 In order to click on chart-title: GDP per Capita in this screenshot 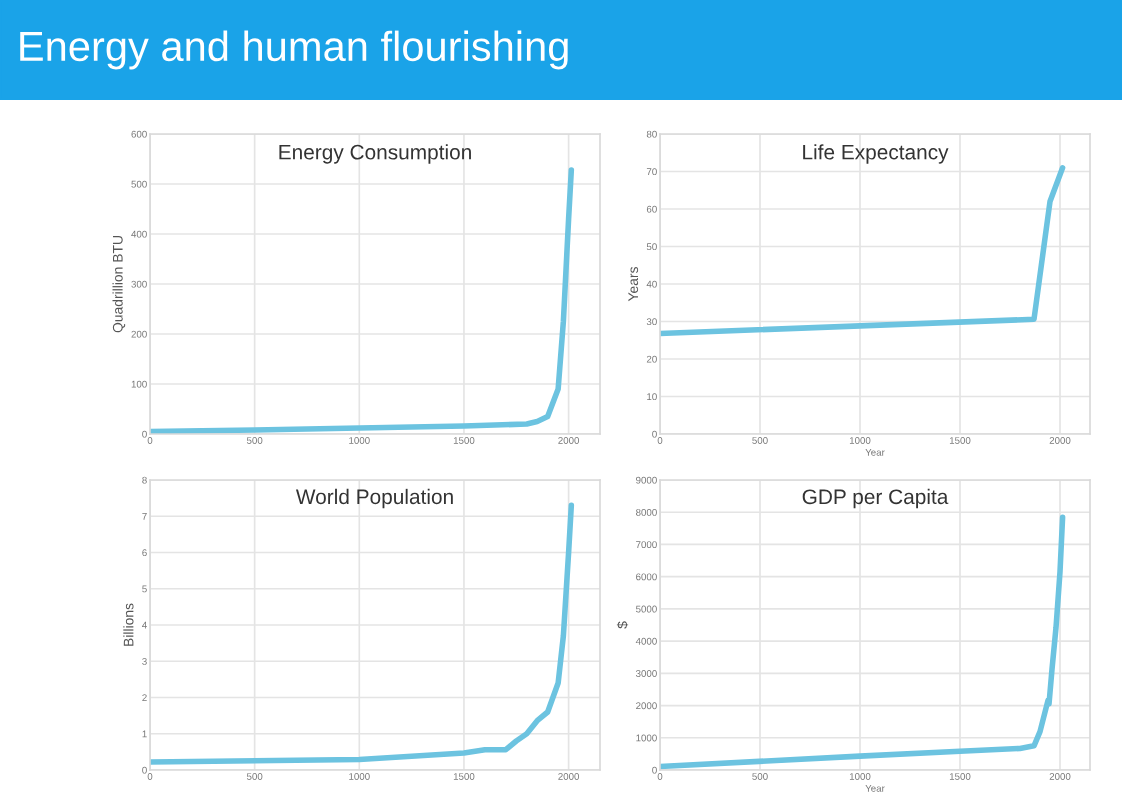, I will do `click(875, 498)`.